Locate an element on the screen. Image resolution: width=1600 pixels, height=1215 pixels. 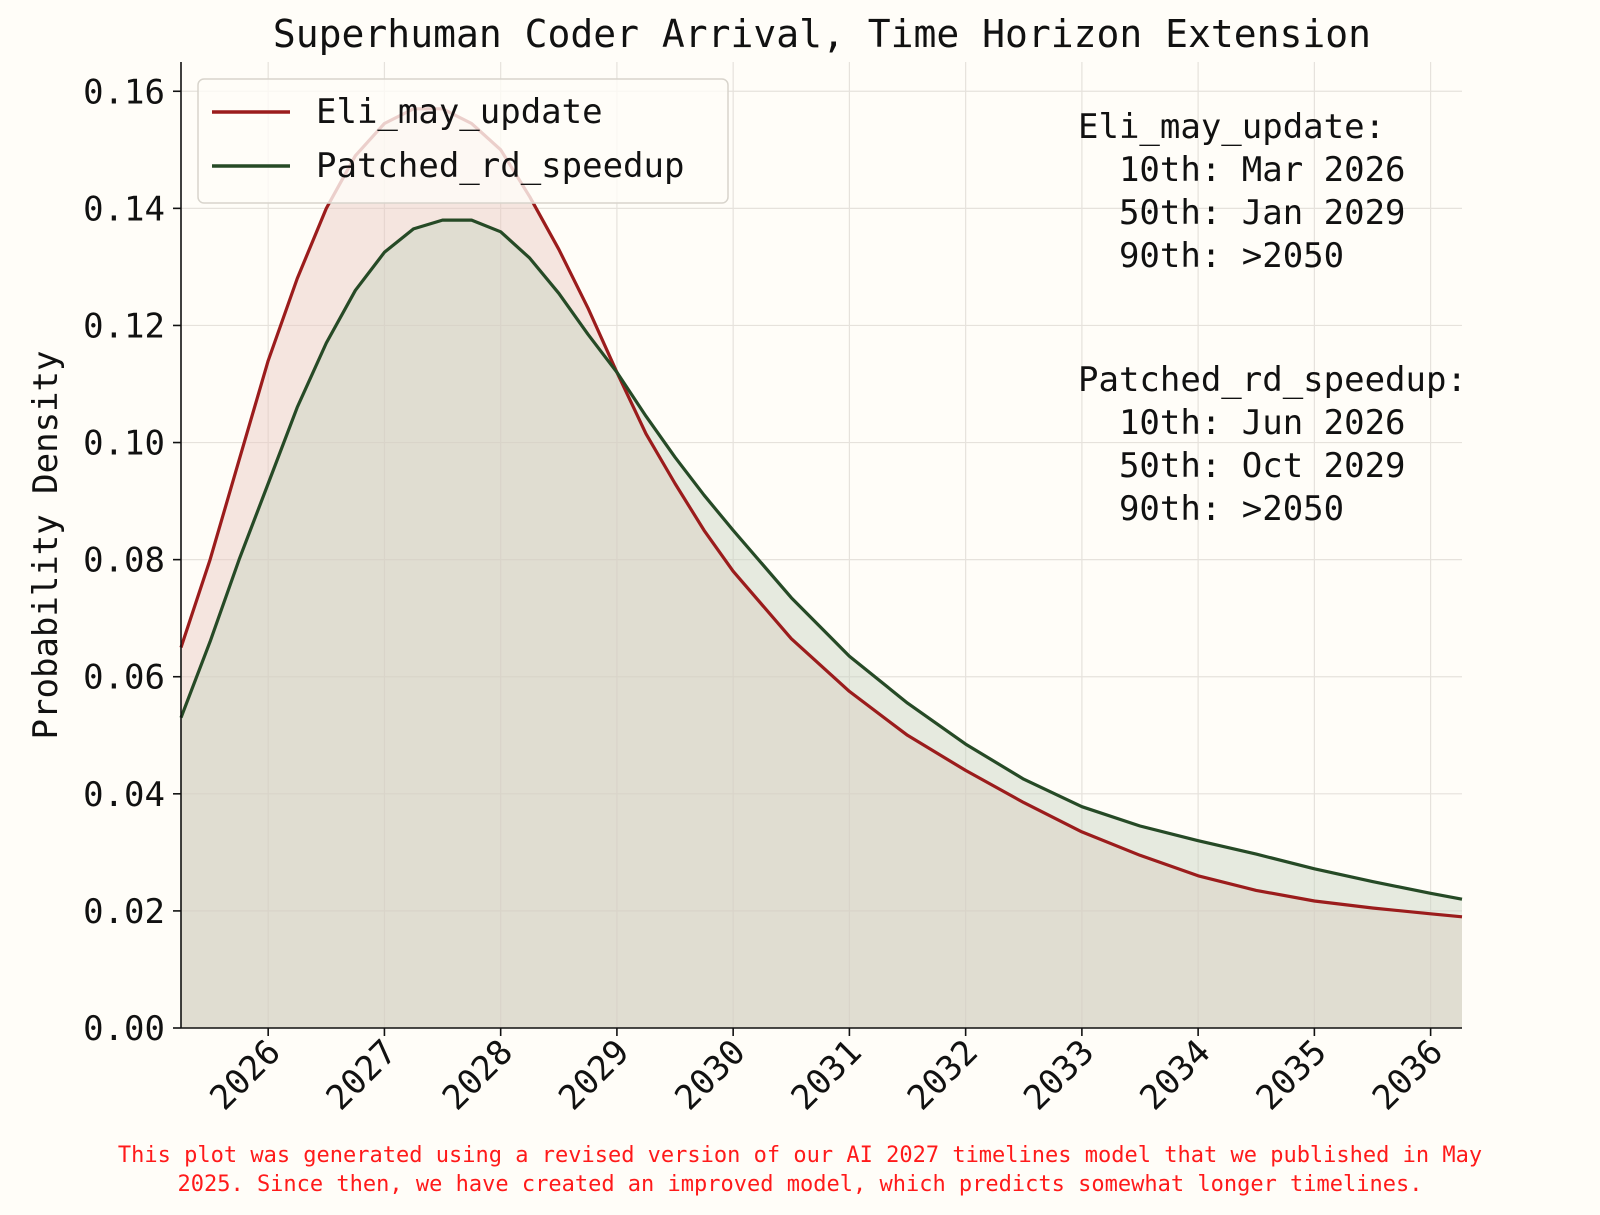
x-tick-label: 2033 is located at coordinates (1059, 1075).